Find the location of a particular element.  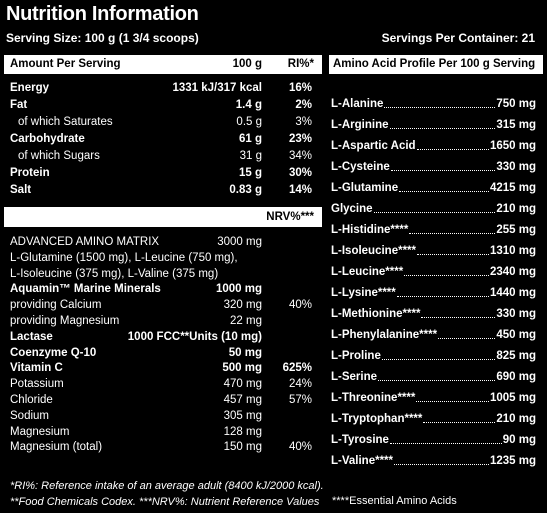

item-name: L-Isoleucine (375 mg), L-Valine (375 mg) is located at coordinates (114, 273).